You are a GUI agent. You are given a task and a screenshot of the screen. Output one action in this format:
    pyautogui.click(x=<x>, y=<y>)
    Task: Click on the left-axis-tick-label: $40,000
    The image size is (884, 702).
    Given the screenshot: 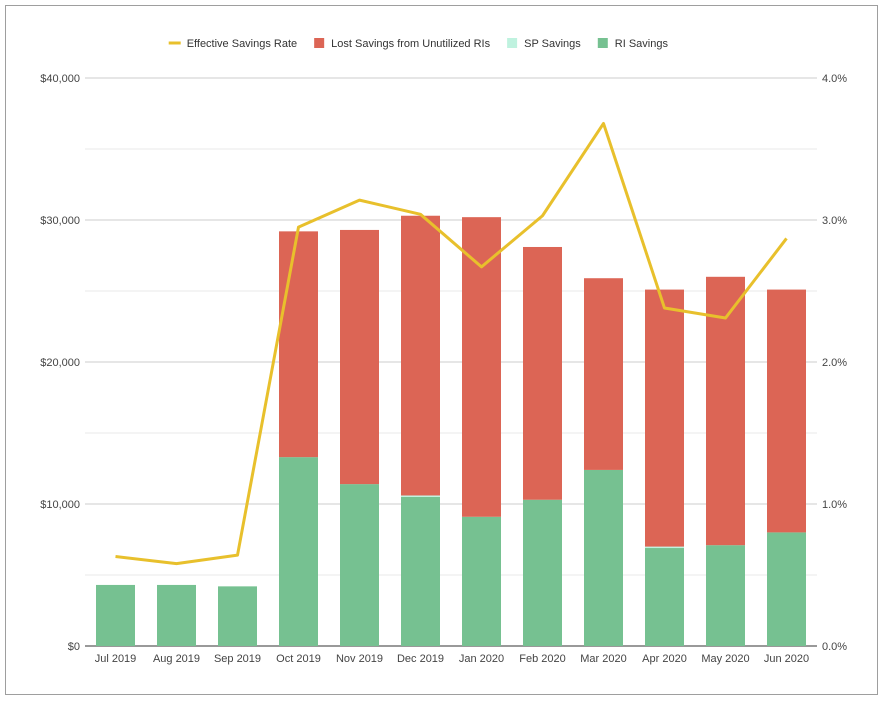 What is the action you would take?
    pyautogui.click(x=60, y=79)
    